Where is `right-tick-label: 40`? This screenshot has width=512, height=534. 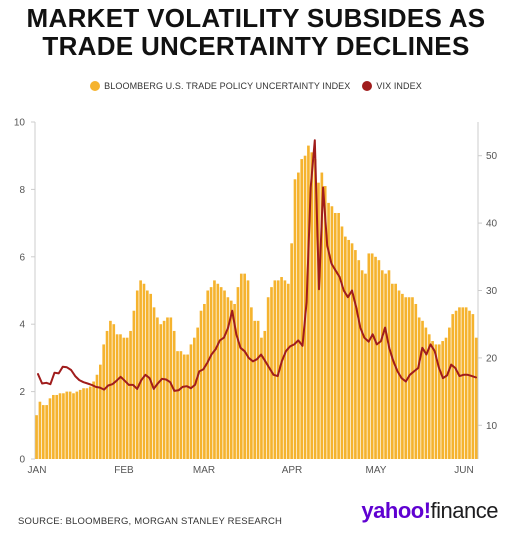
right-tick-label: 40 is located at coordinates (492, 224).